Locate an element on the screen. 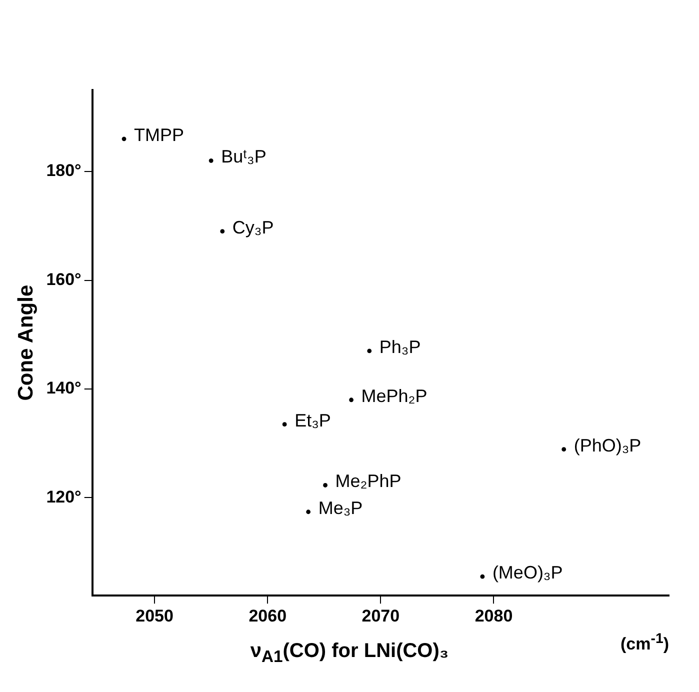 The image size is (699, 692). x-tick-label: 2050 is located at coordinates (155, 616).